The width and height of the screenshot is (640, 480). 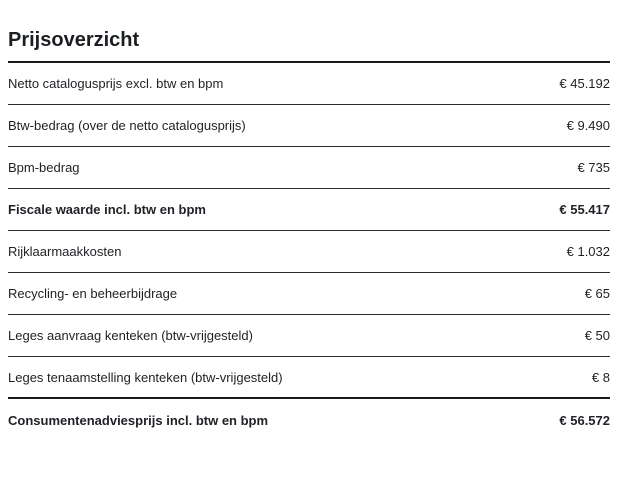 I want to click on price-row-label: Fiscale waarde incl. btw en bpm, so click(x=107, y=209).